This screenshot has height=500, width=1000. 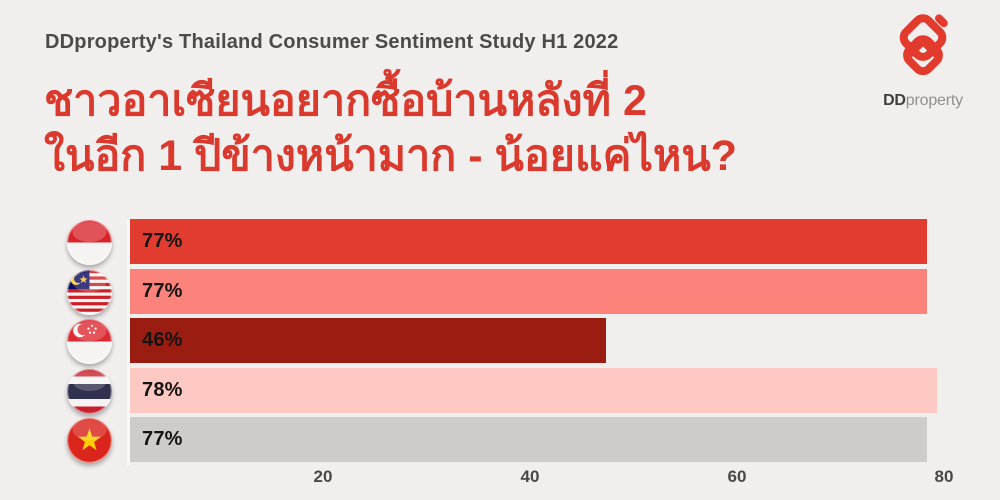 What do you see at coordinates (391, 156) in the screenshot?
I see `page-title-line2: ในอีก 1 ปีข้างหน้ามาก - น้อยแค่ไหน?` at bounding box center [391, 156].